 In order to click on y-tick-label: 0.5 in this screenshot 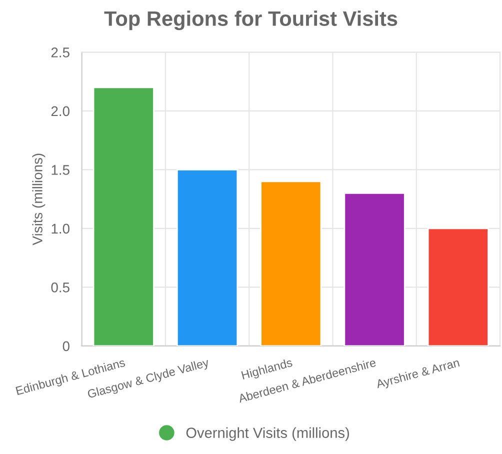, I will do `click(60, 287)`.